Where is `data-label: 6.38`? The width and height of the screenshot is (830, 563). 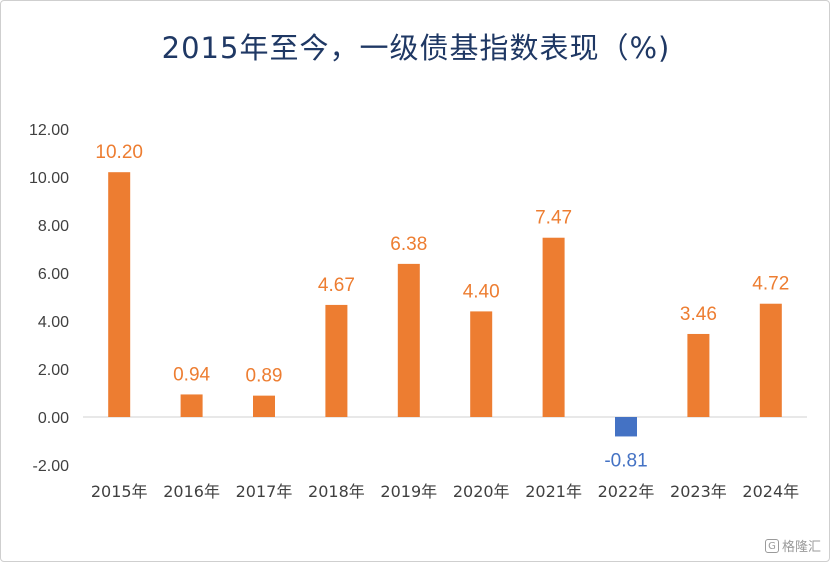 data-label: 6.38 is located at coordinates (408, 244).